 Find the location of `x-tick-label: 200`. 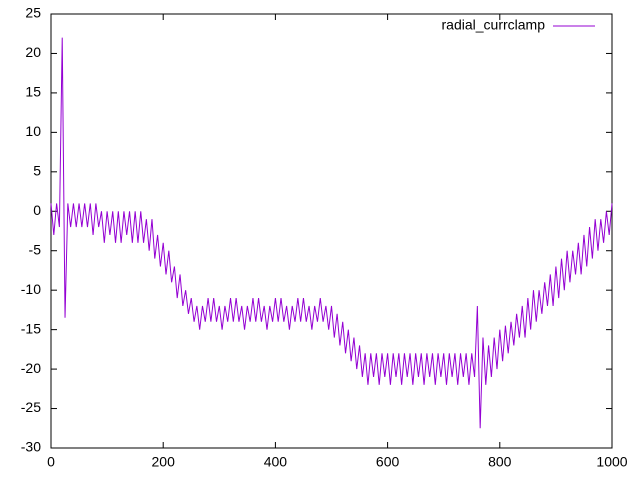

x-tick-label: 200 is located at coordinates (164, 462).